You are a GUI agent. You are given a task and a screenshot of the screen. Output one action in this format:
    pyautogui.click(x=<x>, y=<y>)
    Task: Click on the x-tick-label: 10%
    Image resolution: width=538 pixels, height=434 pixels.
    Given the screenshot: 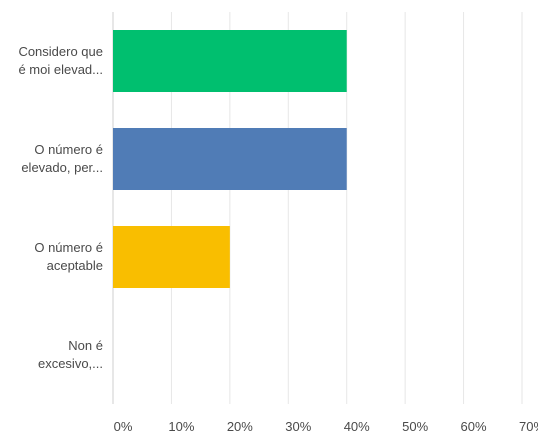 What is the action you would take?
    pyautogui.click(x=181, y=426)
    